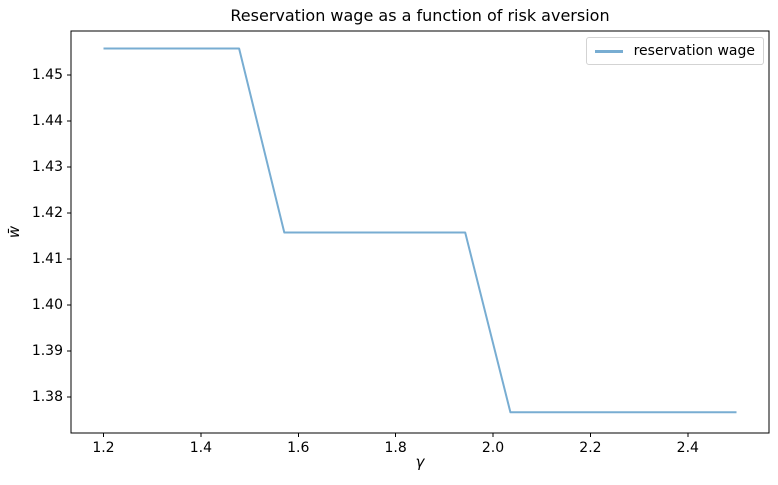 The width and height of the screenshot is (778, 485). Describe the element at coordinates (47, 166) in the screenshot. I see `y-tick-label: 1.43` at that location.